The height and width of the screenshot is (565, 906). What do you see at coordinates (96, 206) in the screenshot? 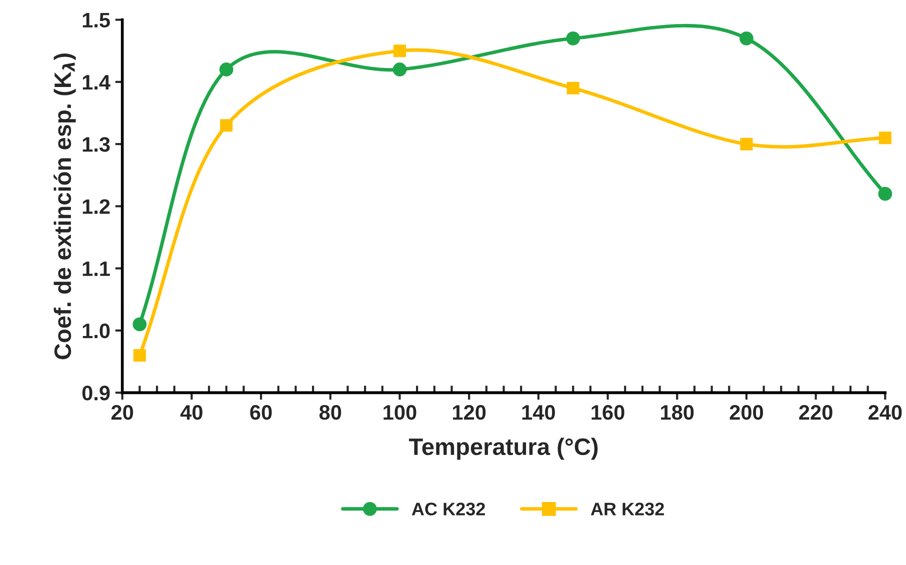
I see `y-tick-label: 1.2` at bounding box center [96, 206].